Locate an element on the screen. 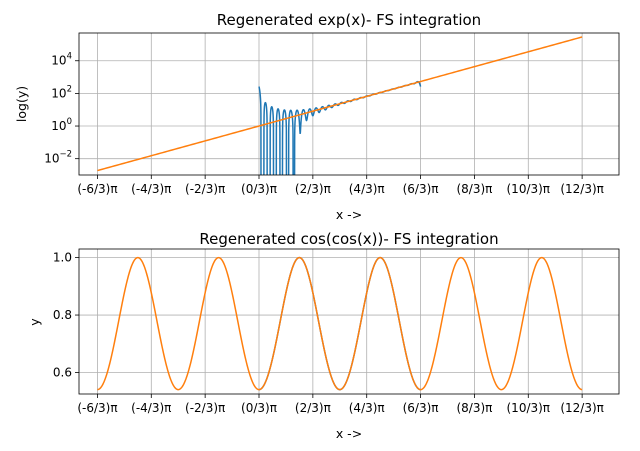  y-tick-exponent: −2 is located at coordinates (65, 155).